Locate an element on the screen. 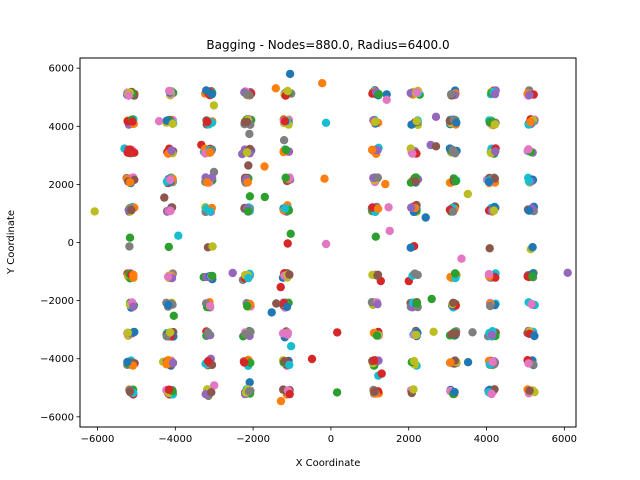  x-tick-label: 0 is located at coordinates (331, 439).